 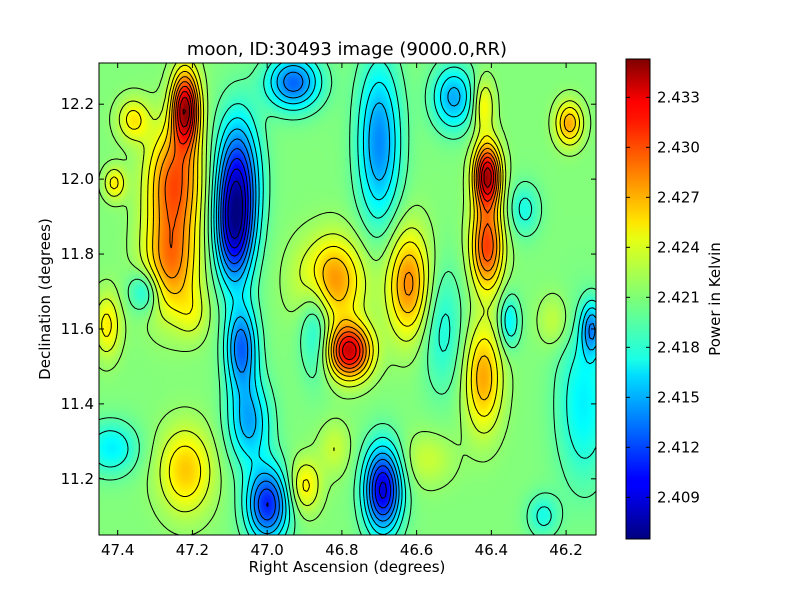 I want to click on colorbar-tick-label: 2.418, so click(x=678, y=347).